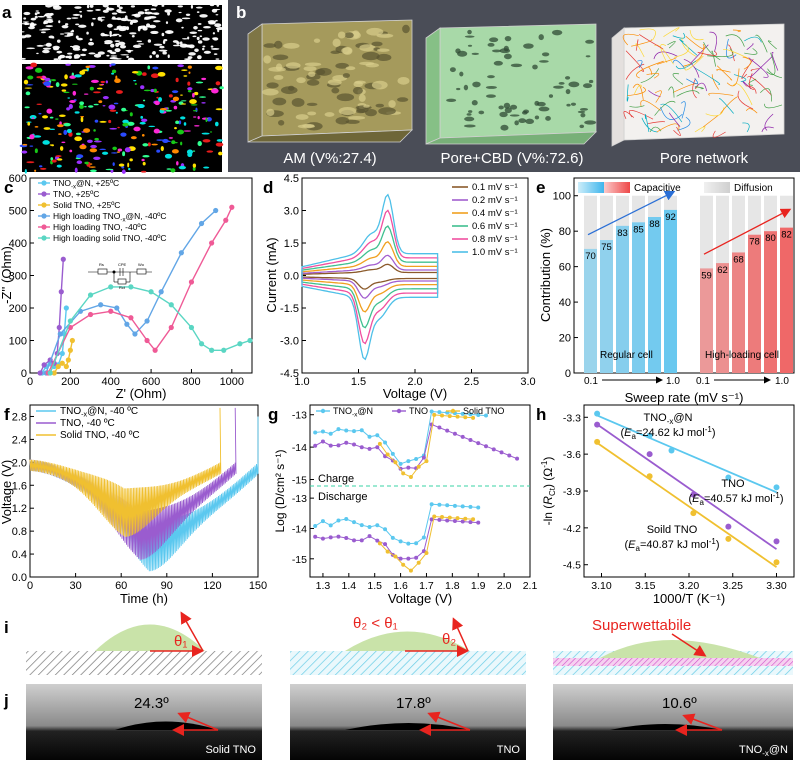 The width and height of the screenshot is (800, 761). Describe the element at coordinates (144, 598) in the screenshot. I see `xlabel-f: Time (h)` at that location.